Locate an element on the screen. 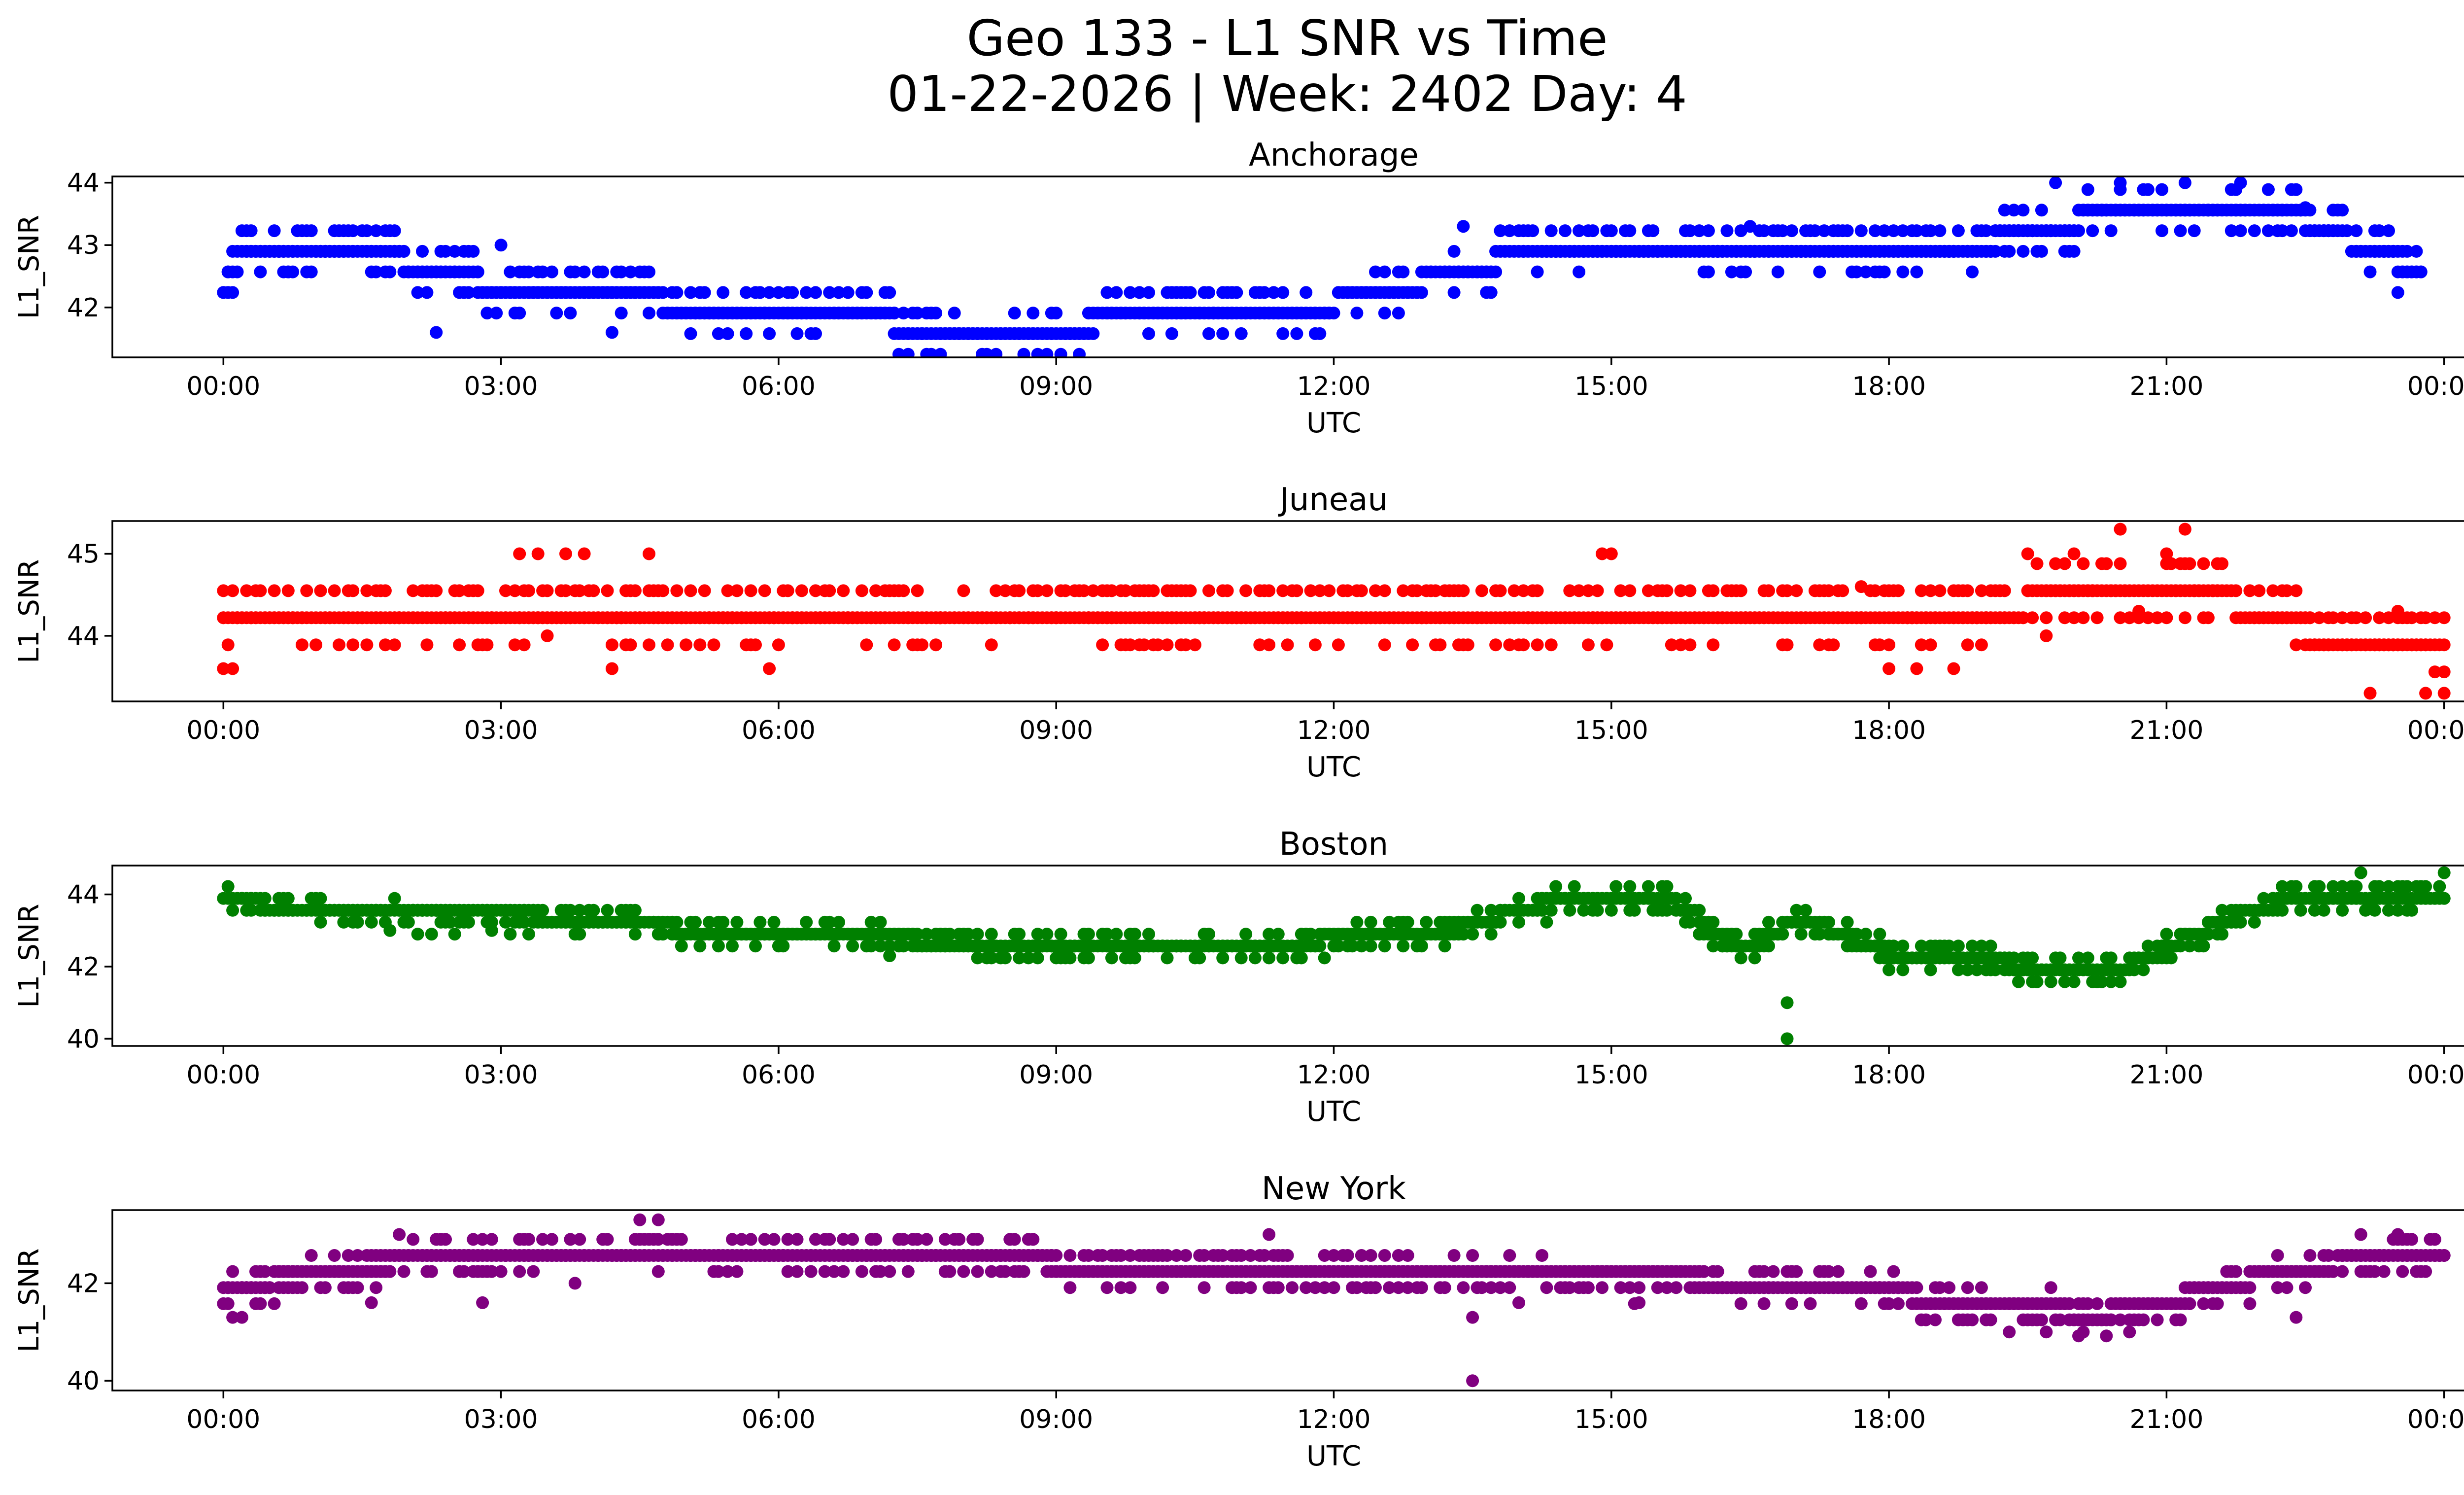 The height and width of the screenshot is (1495, 2464). x-axis-label: UTC is located at coordinates (1333, 1456).